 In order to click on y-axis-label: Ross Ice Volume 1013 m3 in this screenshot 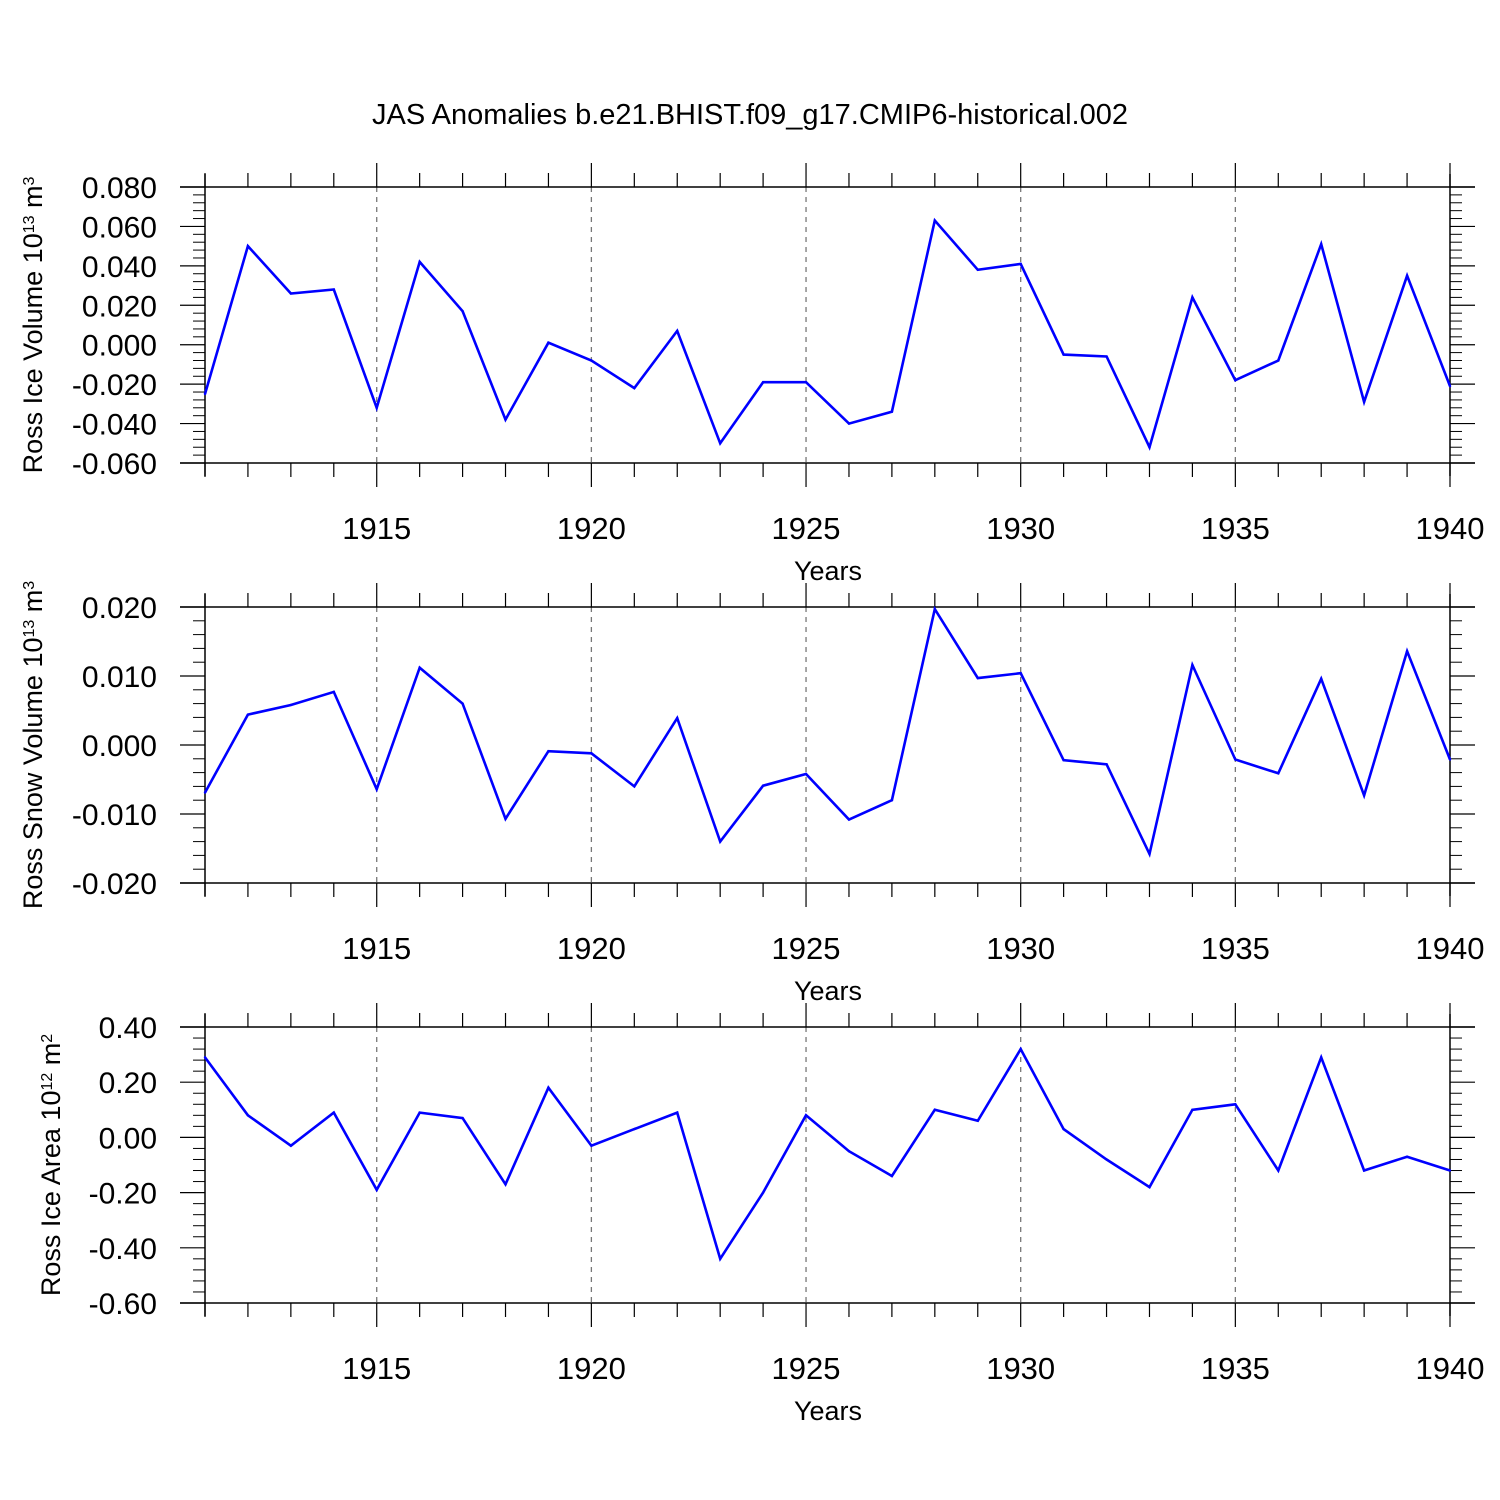, I will do `click(33, 324)`.